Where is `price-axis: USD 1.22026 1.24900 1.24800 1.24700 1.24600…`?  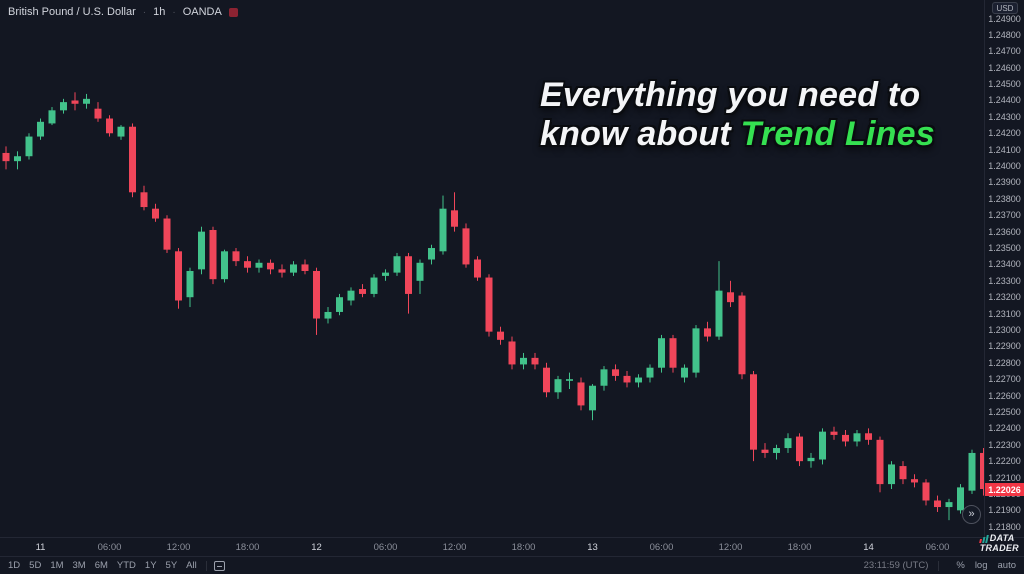
price-axis: USD 1.22026 1.24900 1.24800 1.24700 1.24600… is located at coordinates (1004, 268).